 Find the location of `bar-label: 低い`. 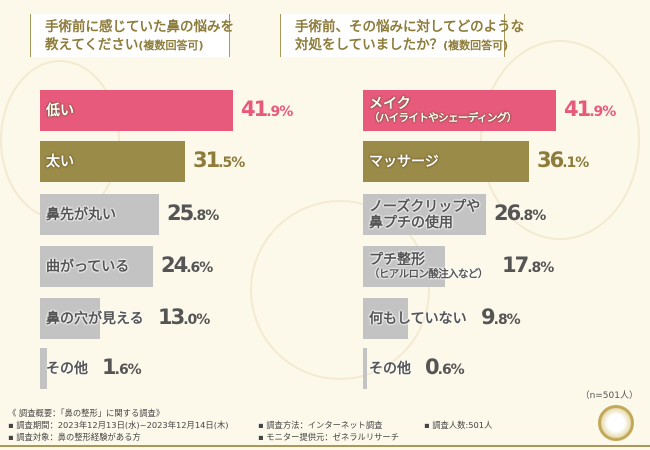

bar-label: 低い is located at coordinates (60, 110).